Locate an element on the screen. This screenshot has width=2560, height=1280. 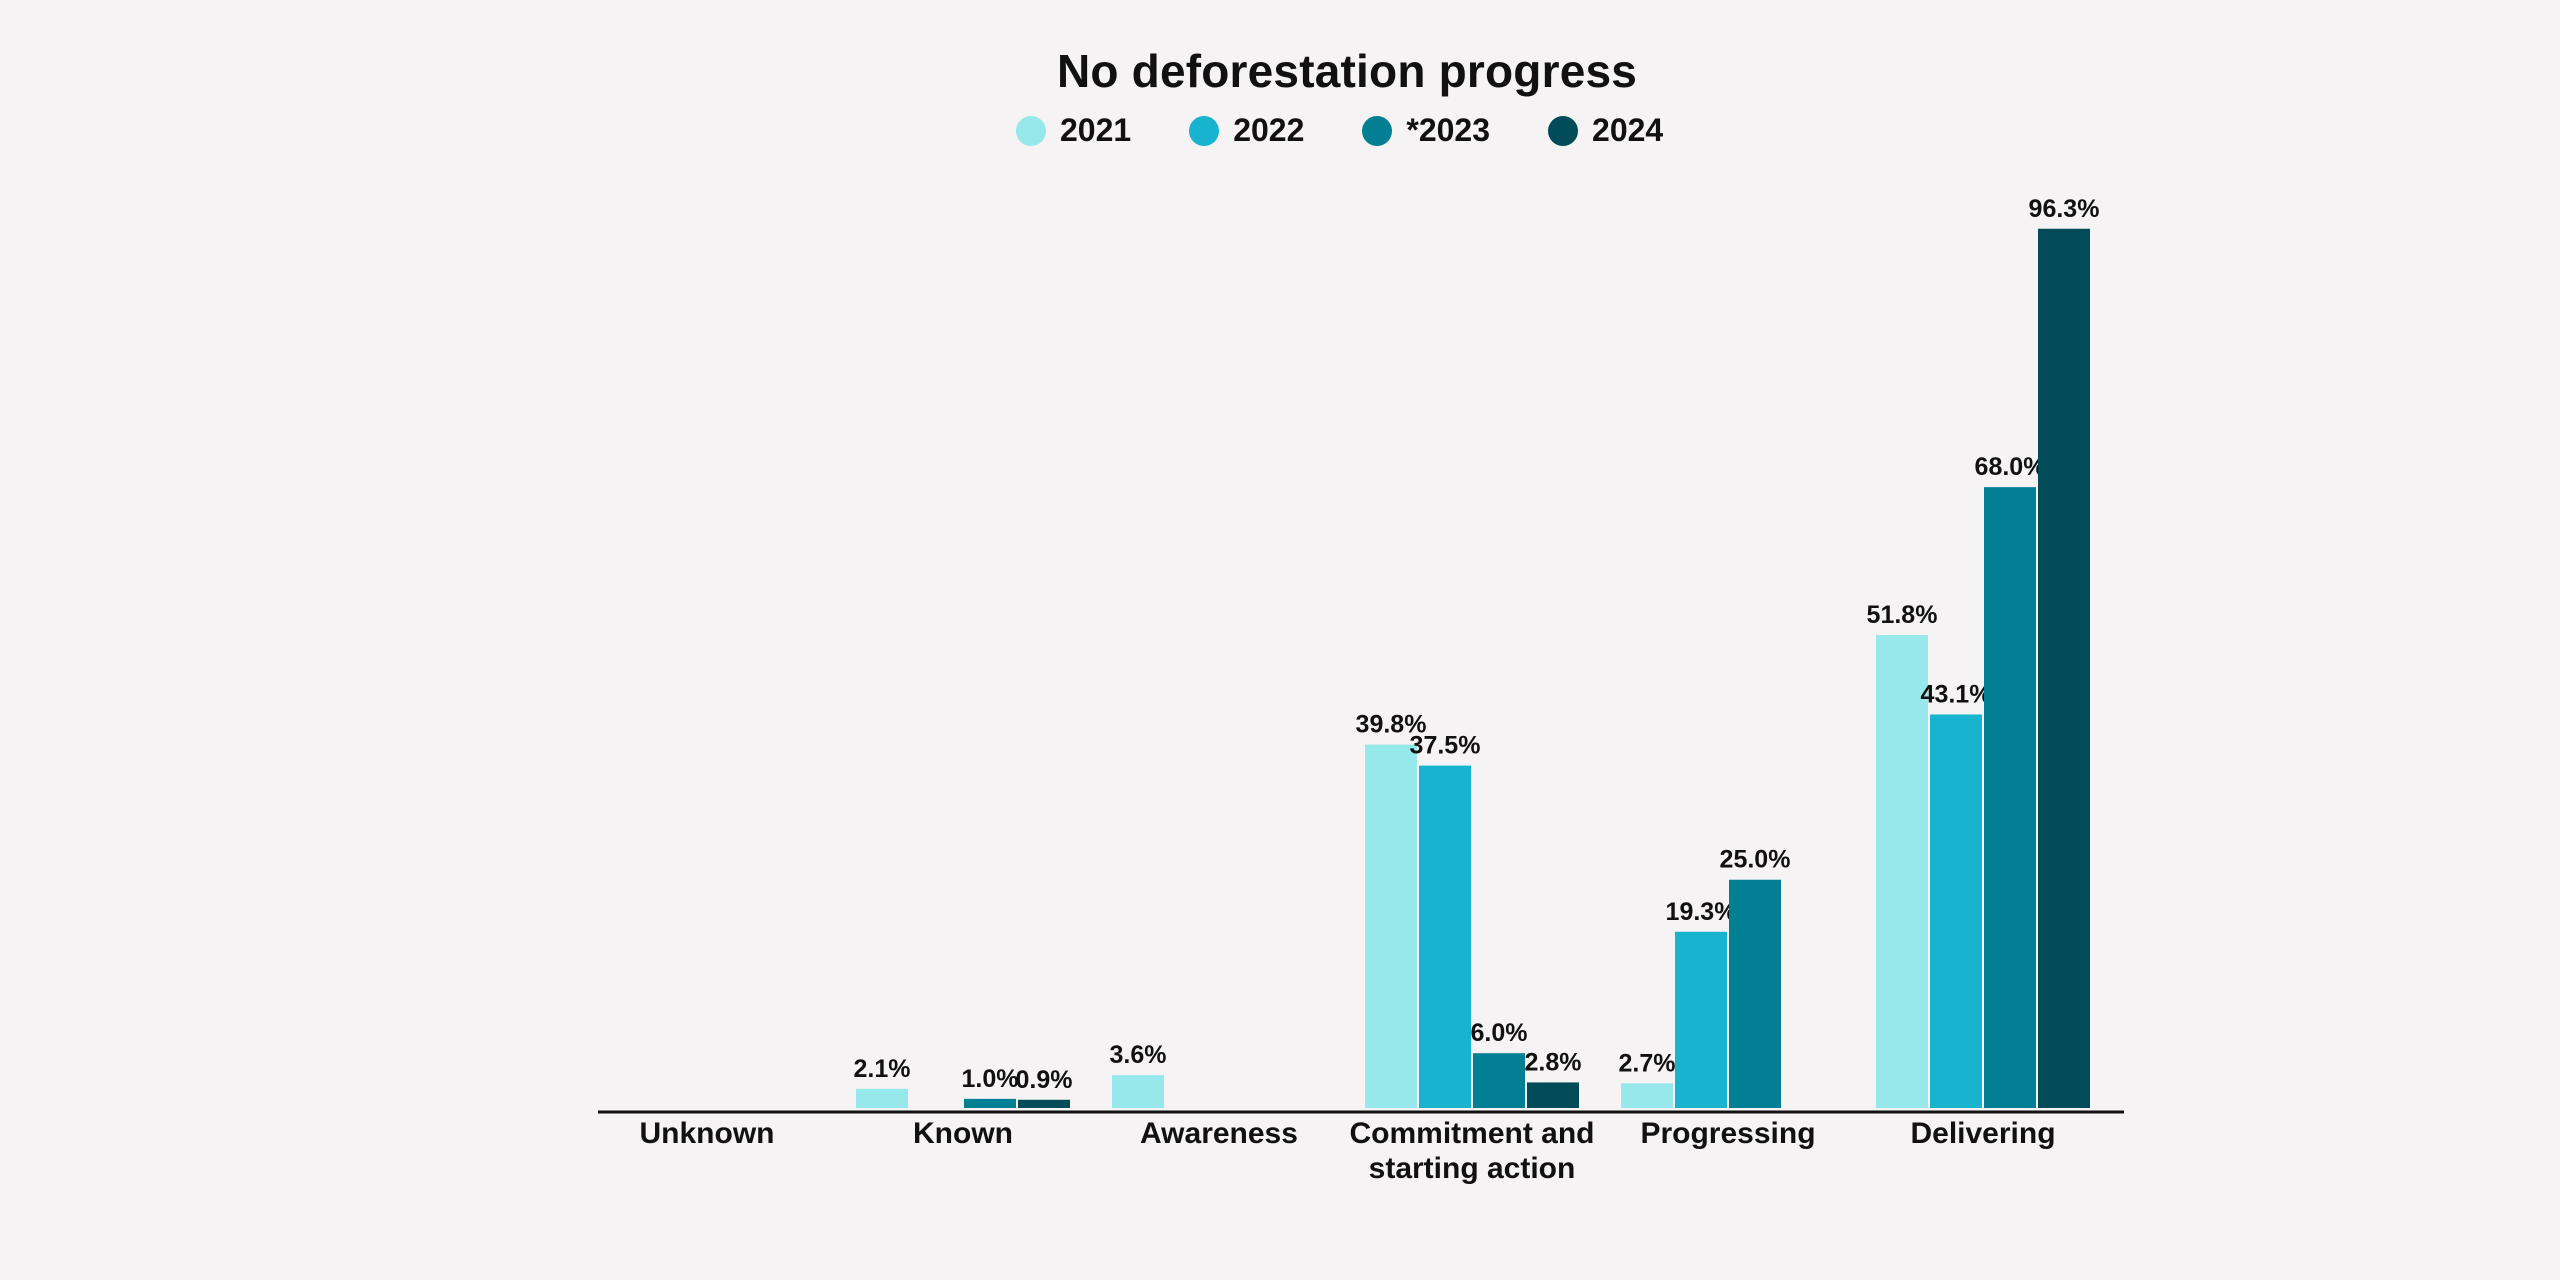
legend-item: 2022 is located at coordinates (1246, 130).